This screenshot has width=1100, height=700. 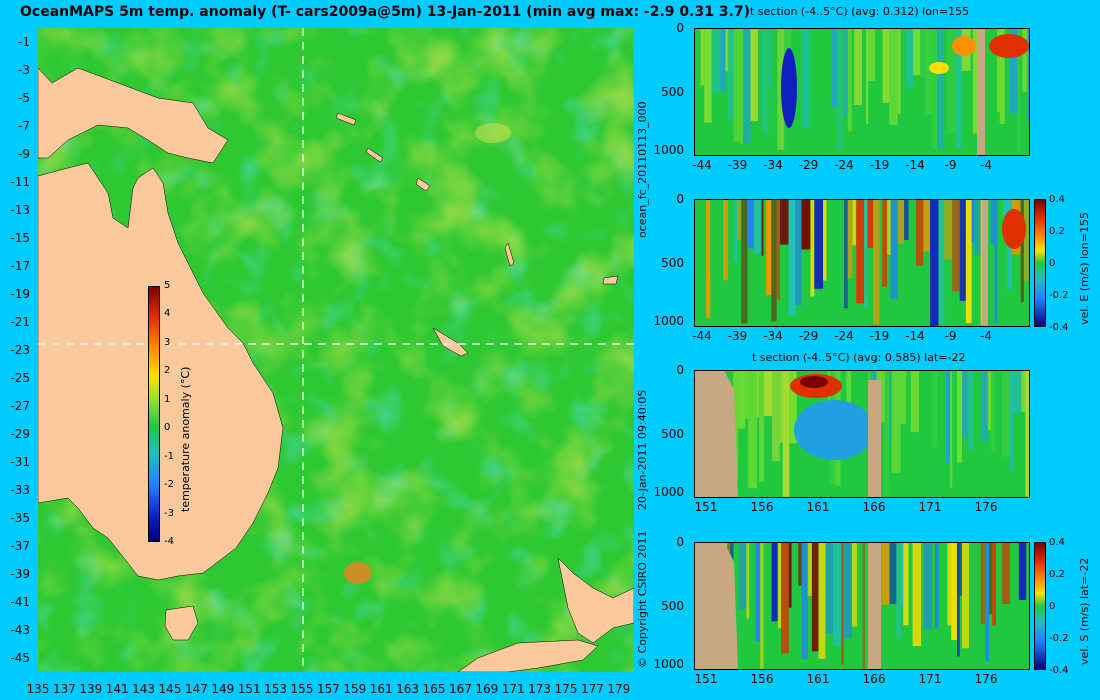 I want to click on map-x-tick-label: 159, so click(x=355, y=689).